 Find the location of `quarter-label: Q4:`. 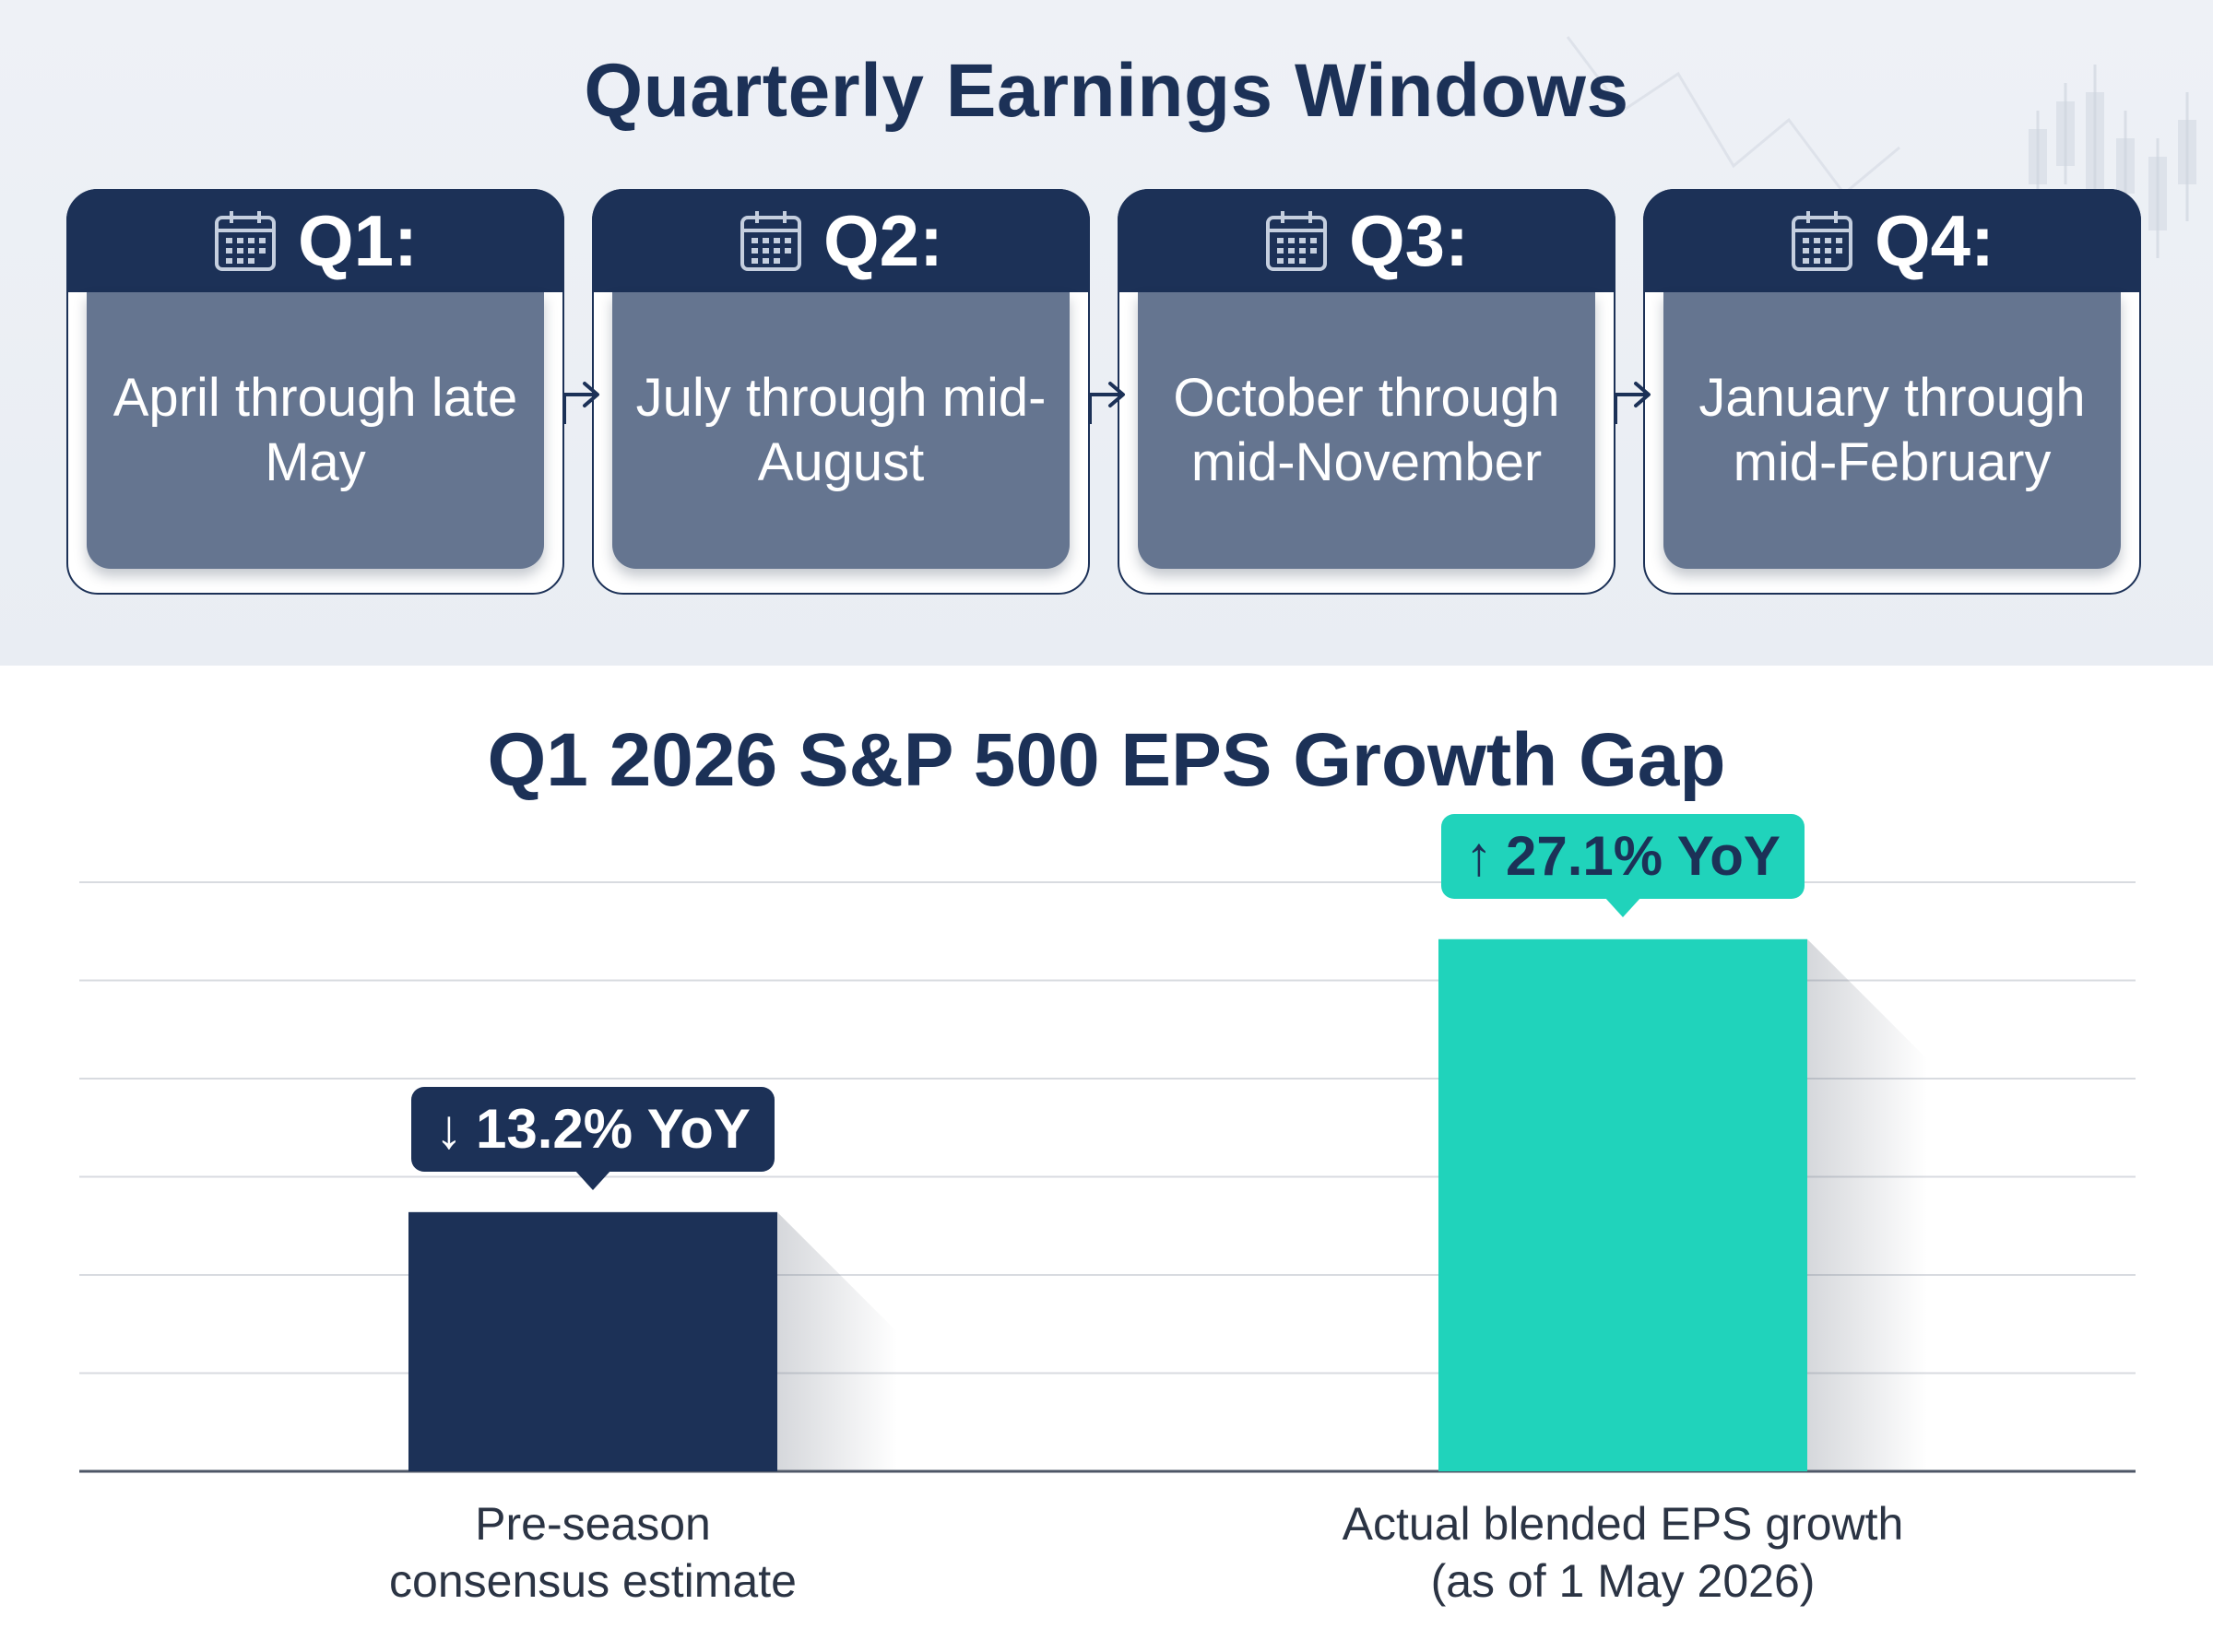

quarter-label: Q4: is located at coordinates (1934, 240).